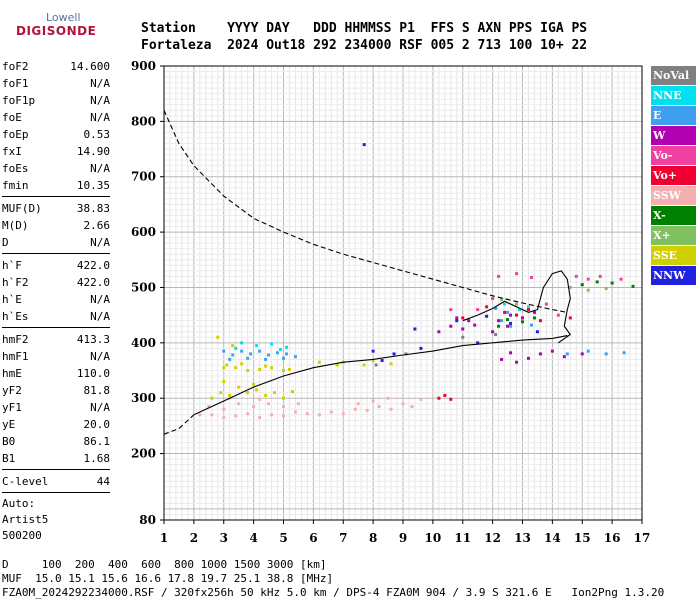  Describe the element at coordinates (56, 316) in the screenshot. I see `param-row: h`Es N/A` at that location.